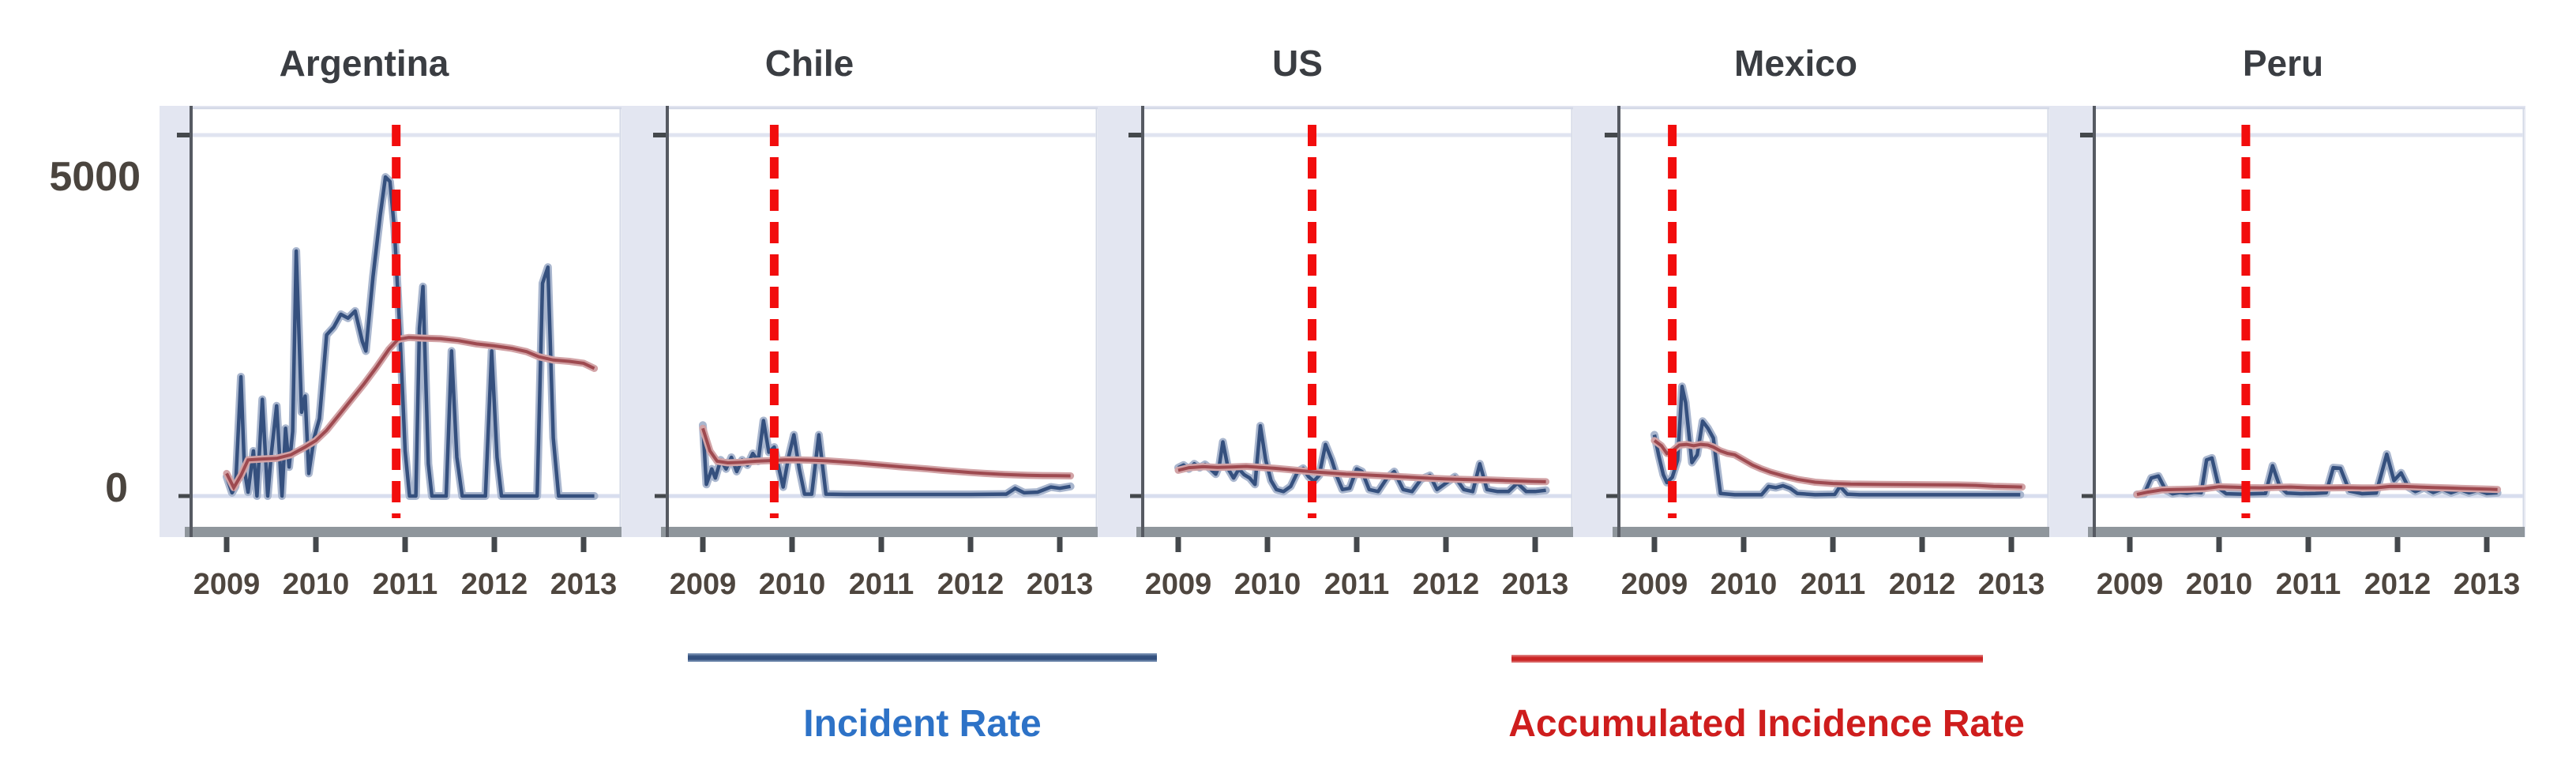  Describe the element at coordinates (364, 63) in the screenshot. I see `panel-title-argentina: Argentina` at that location.